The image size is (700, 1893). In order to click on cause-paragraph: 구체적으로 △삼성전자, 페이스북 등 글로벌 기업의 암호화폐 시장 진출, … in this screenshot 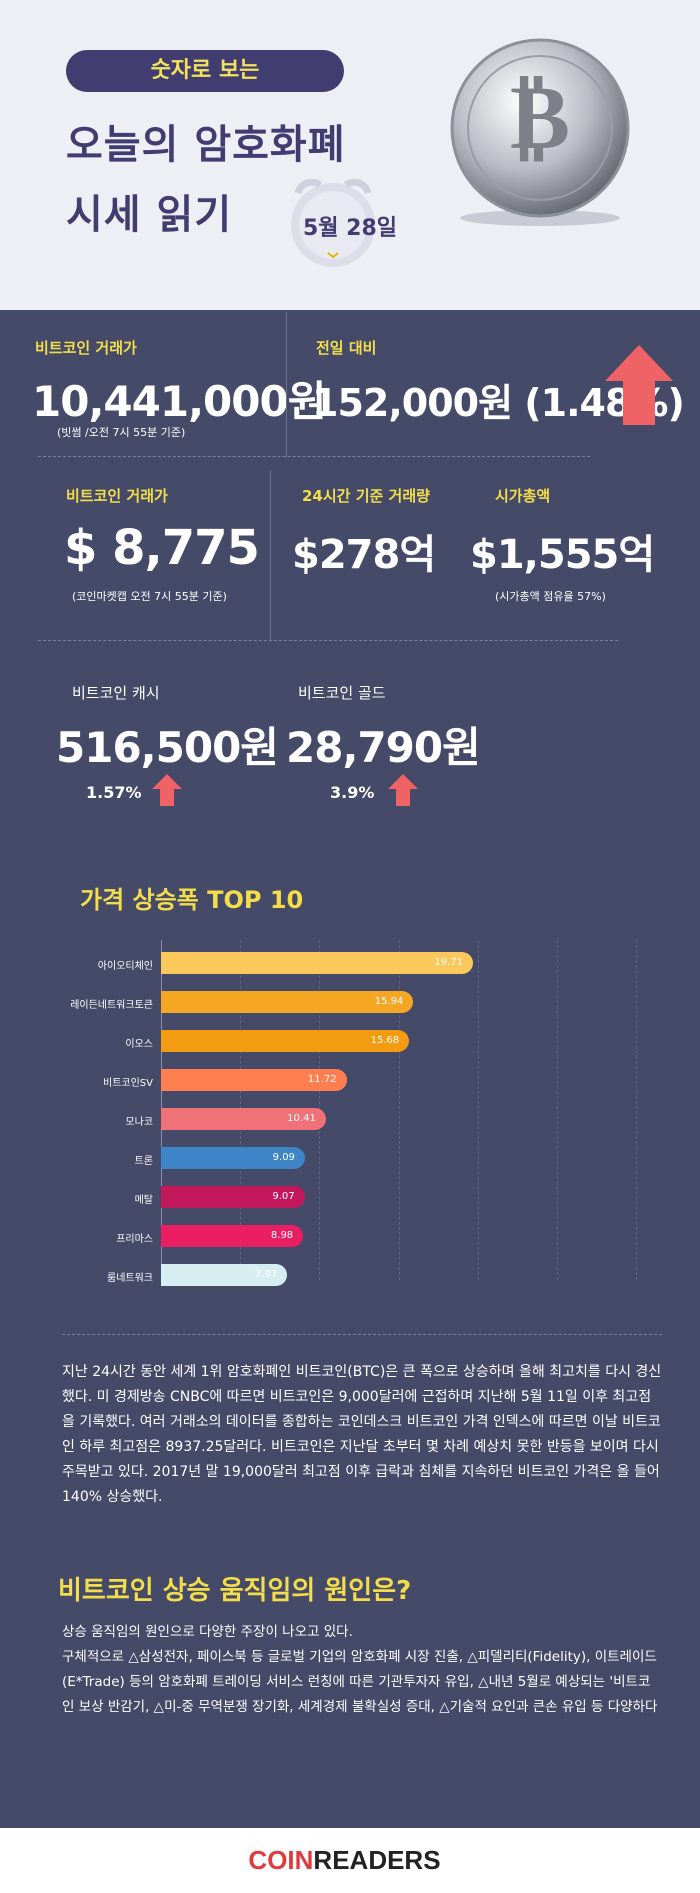, I will do `click(360, 1682)`.